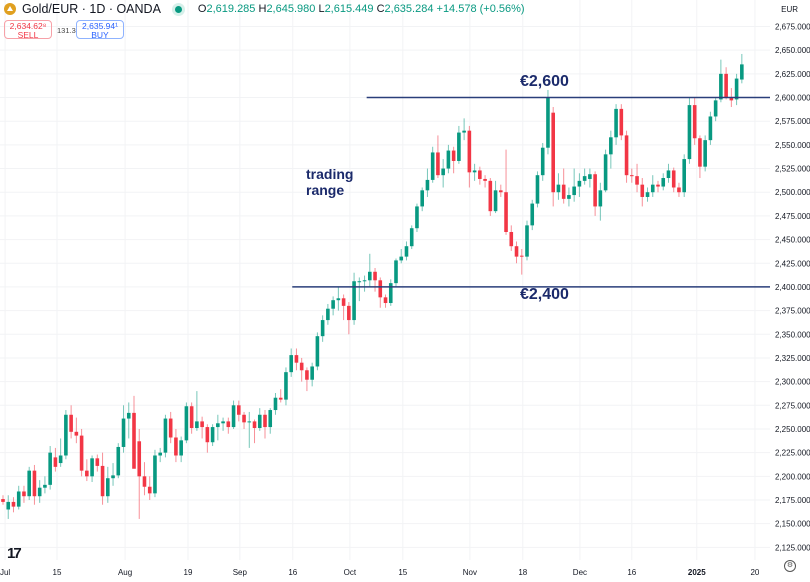  What do you see at coordinates (28, 30) in the screenshot?
I see `sell-button: 2,634.62⁸ SELL` at bounding box center [28, 30].